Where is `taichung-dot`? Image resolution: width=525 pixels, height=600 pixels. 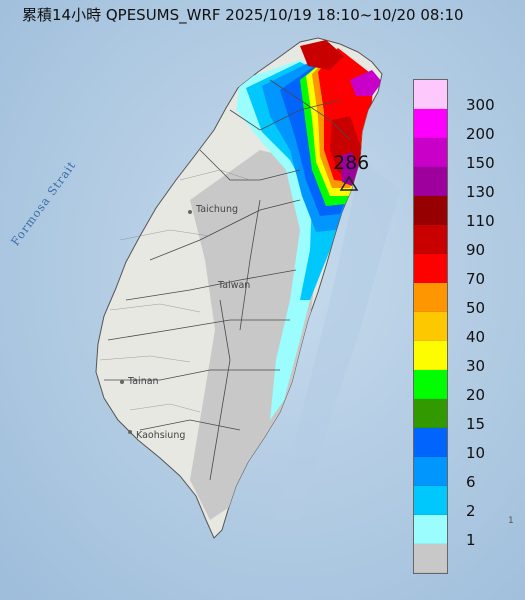
taichung-dot is located at coordinates (190, 212).